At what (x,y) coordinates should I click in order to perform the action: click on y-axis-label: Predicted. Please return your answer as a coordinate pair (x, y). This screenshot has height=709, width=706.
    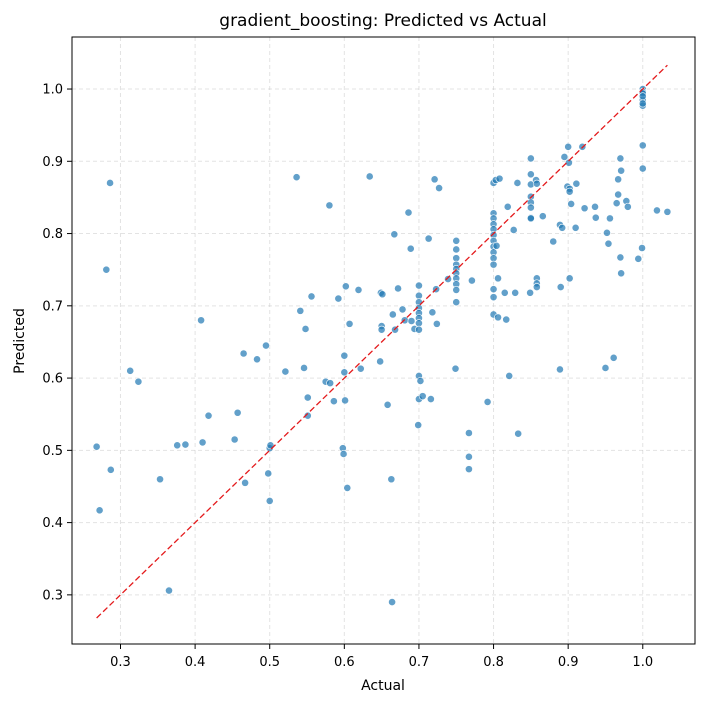
    Looking at the image, I should click on (20, 341).